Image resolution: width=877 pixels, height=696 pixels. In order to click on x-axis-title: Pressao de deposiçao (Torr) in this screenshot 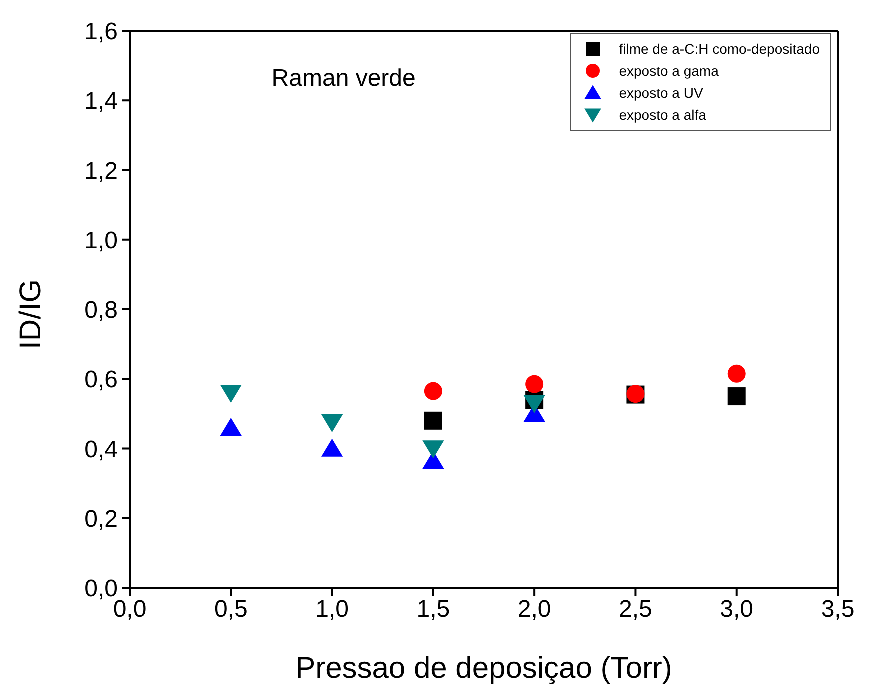, I will do `click(484, 668)`.